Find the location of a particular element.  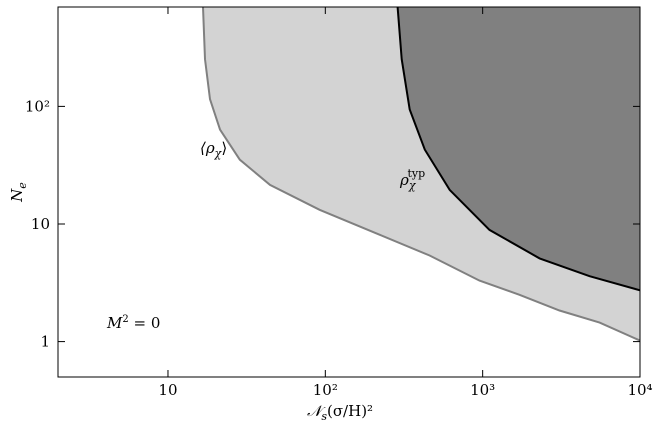

y-axis-label: Ne is located at coordinates (18, 192).